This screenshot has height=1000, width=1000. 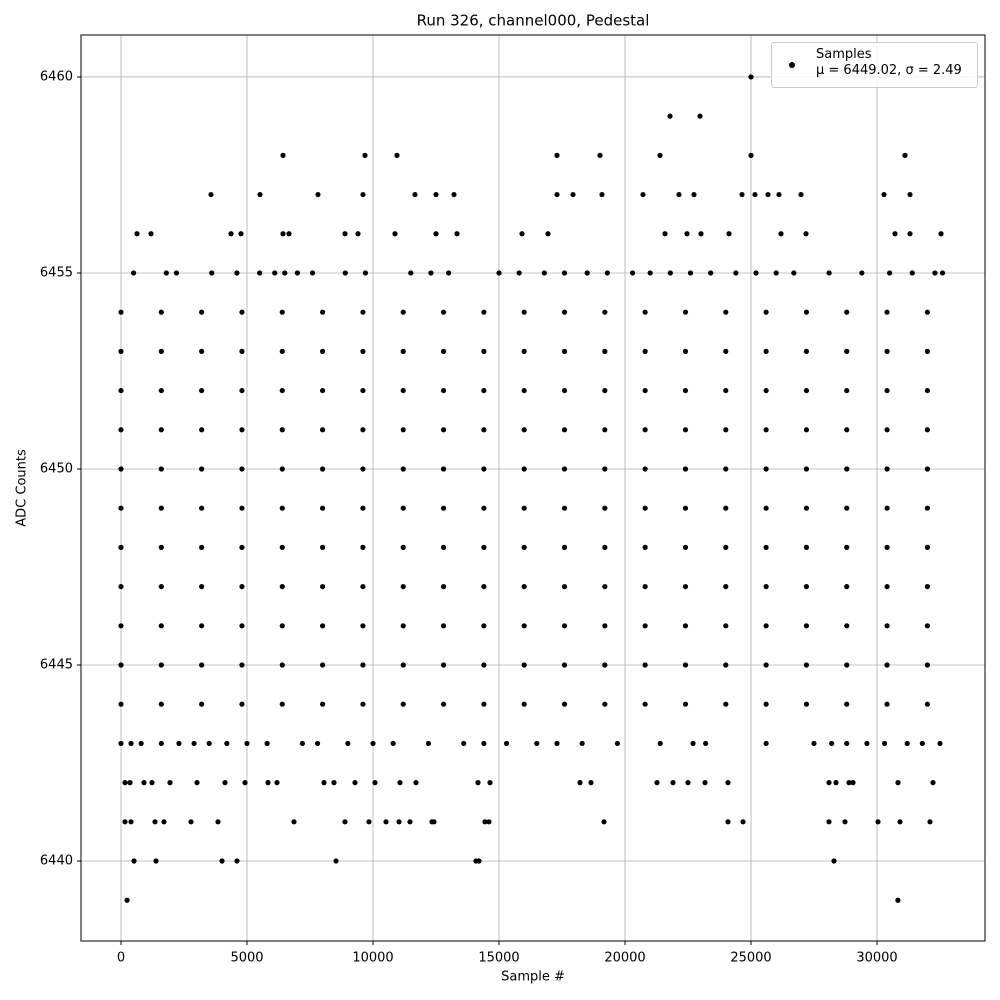 I want to click on y-tick-label: 6450, so click(x=56, y=468).